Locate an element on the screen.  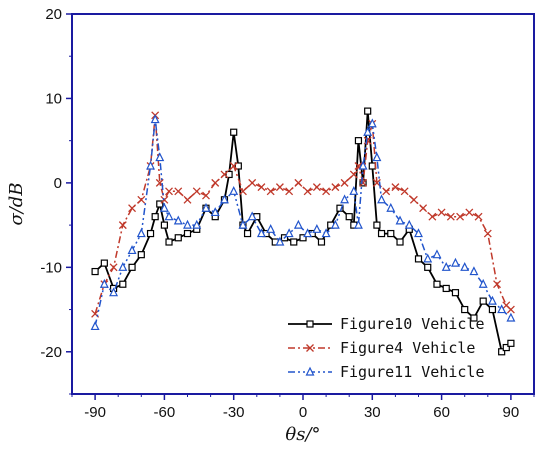
x-tick-label: -30 is located at coordinates (234, 412).